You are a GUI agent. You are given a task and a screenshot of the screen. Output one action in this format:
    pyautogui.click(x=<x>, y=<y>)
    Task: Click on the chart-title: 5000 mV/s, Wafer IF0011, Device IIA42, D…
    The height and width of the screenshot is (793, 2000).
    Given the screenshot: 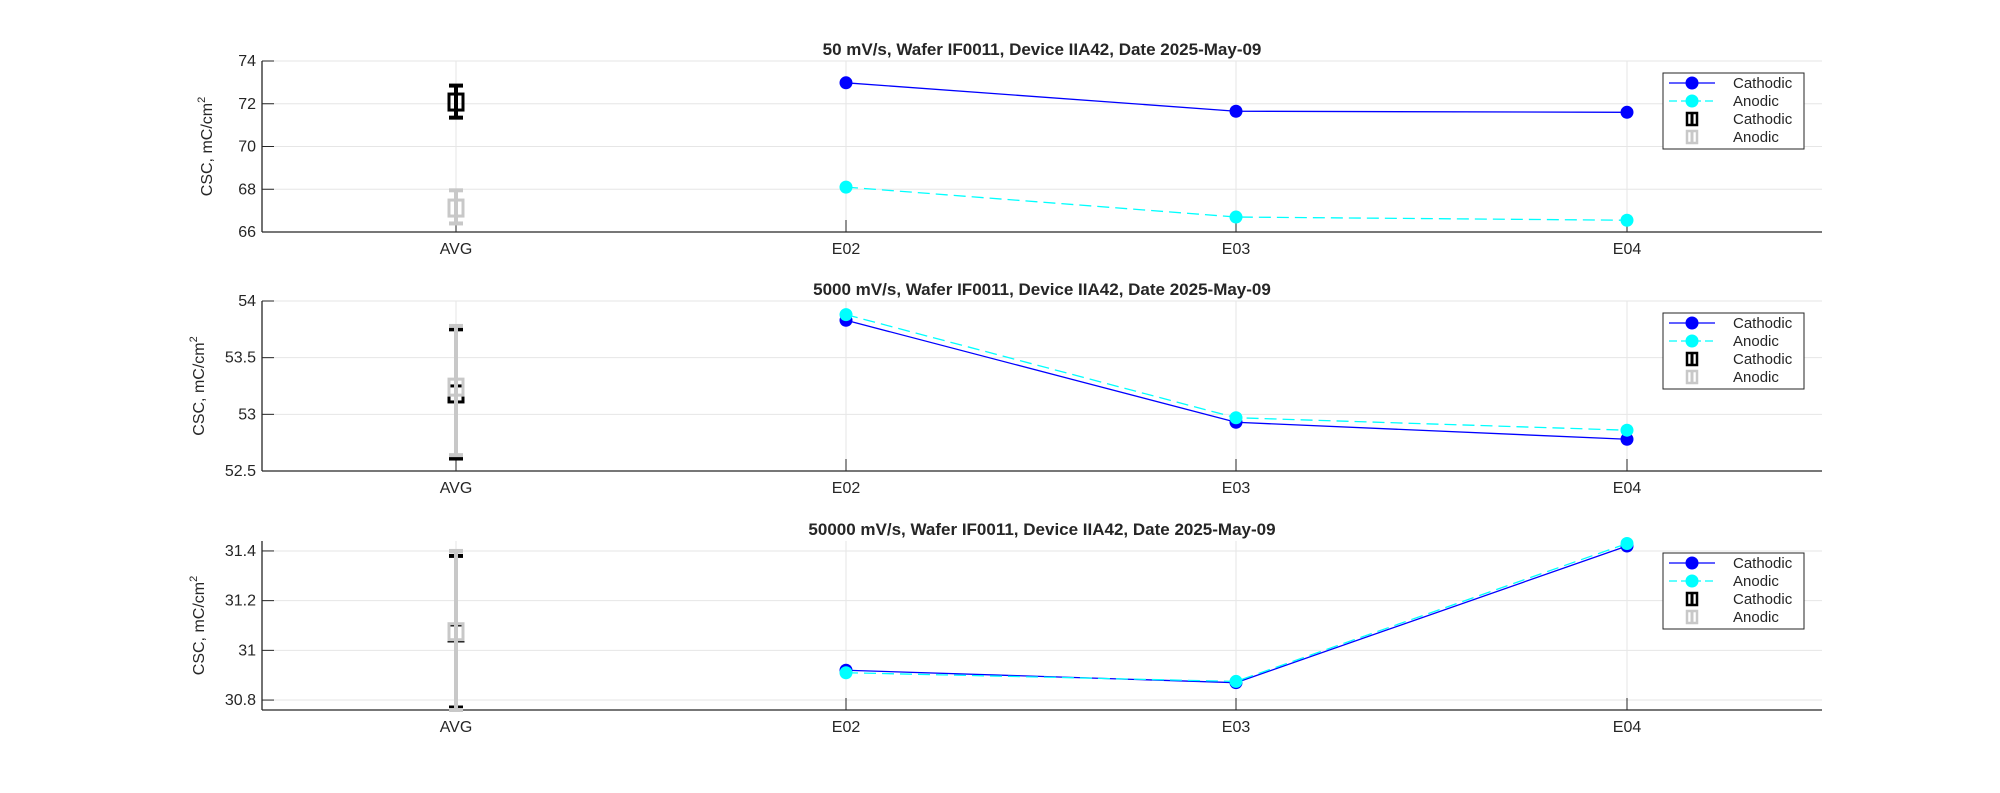 What is the action you would take?
    pyautogui.click(x=1042, y=289)
    